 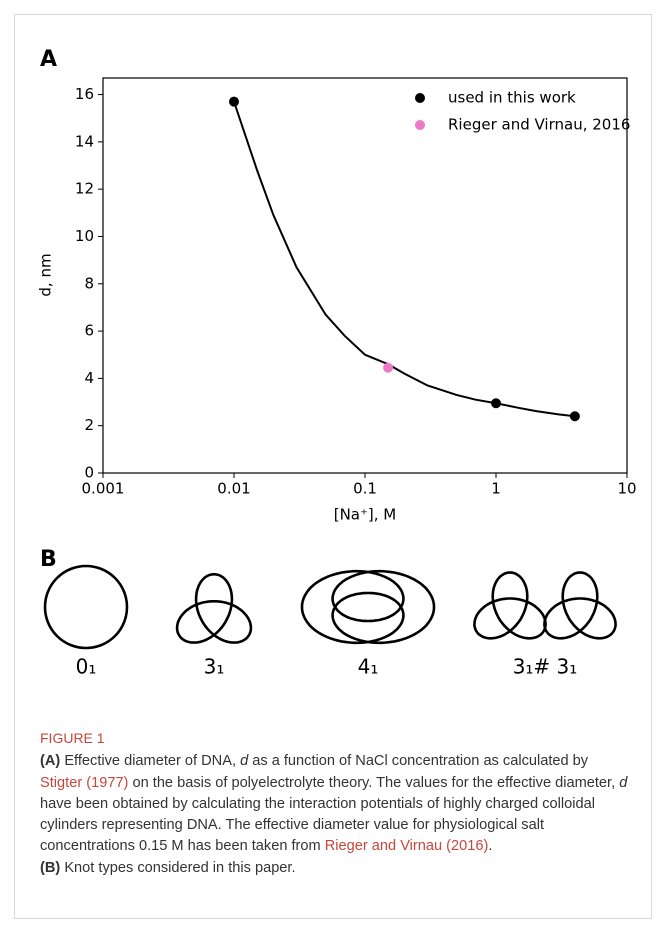 What do you see at coordinates (214, 667) in the screenshot?
I see `knot-label: 3₁` at bounding box center [214, 667].